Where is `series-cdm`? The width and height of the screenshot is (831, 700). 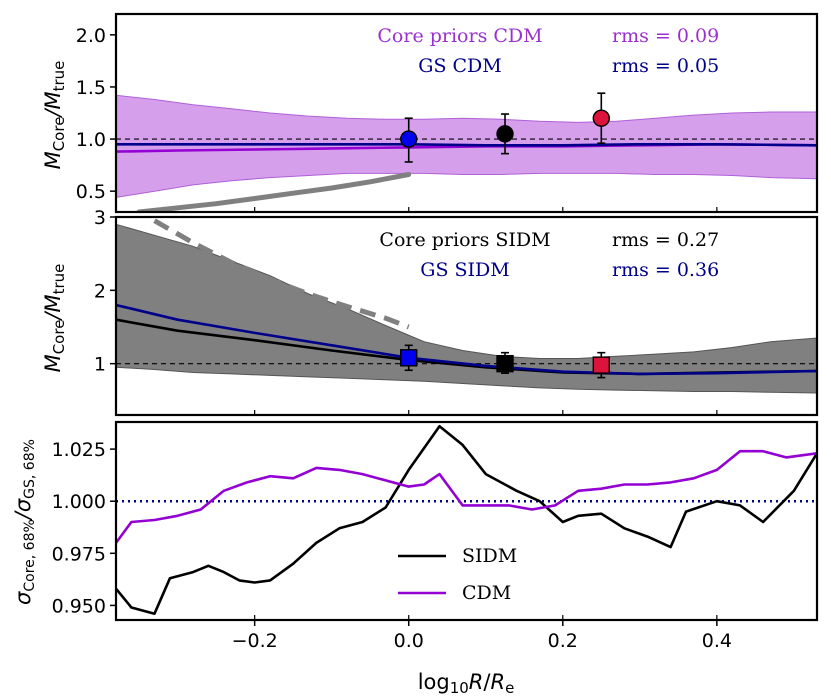
series-cdm is located at coordinates (466, 497).